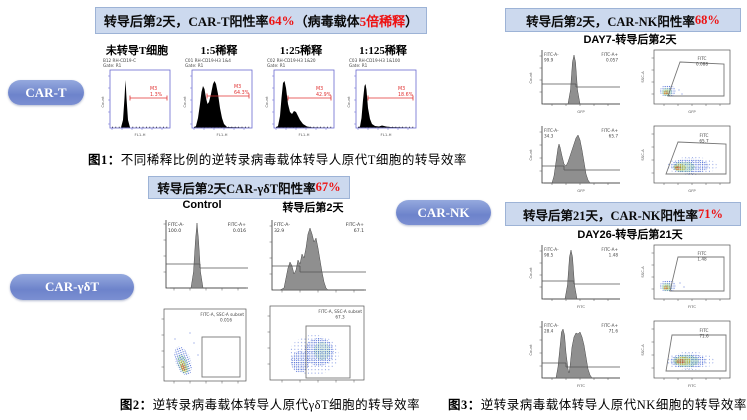 The image size is (747, 420). I want to click on fig3-day26-hist-untransduced: FITC-A- 98.5 FITC-A+ 1.48 FITC Count, so click(576, 277).